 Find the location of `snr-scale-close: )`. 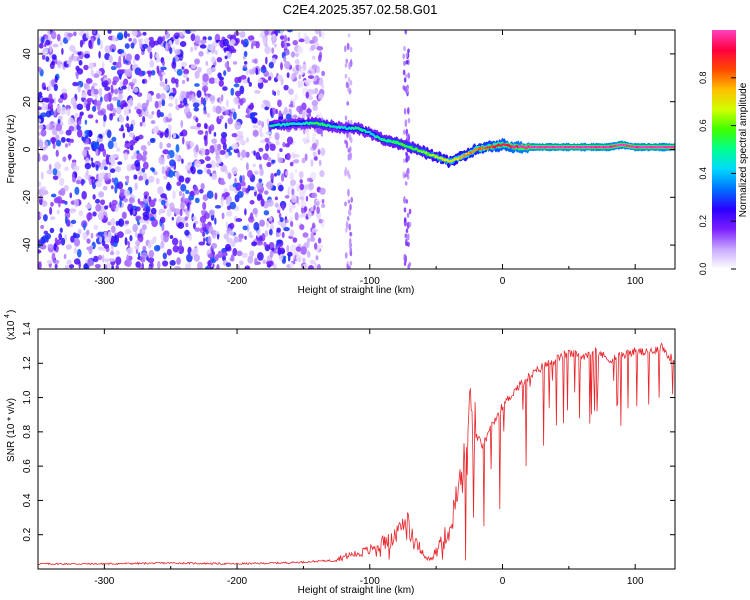

snr-scale-close: ) is located at coordinates (11, 311).